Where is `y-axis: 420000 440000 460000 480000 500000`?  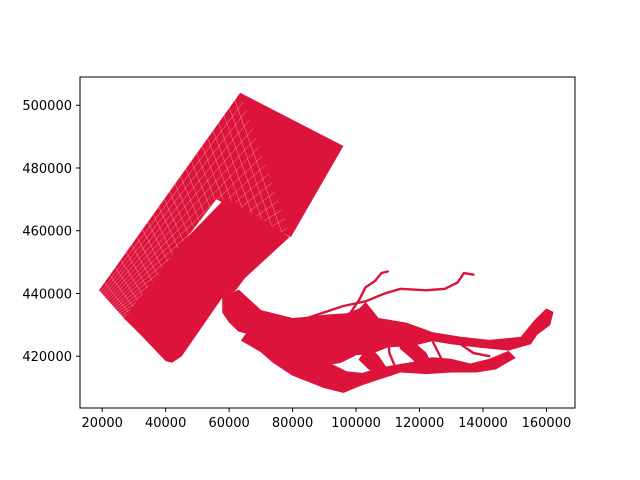
y-axis: 420000 440000 460000 480000 500000 is located at coordinates (51, 232).